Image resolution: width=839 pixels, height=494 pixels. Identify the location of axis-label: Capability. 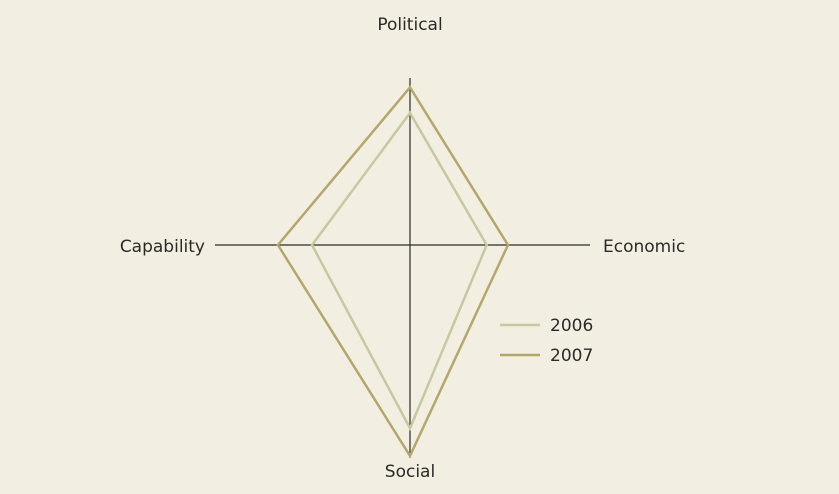
(162, 247).